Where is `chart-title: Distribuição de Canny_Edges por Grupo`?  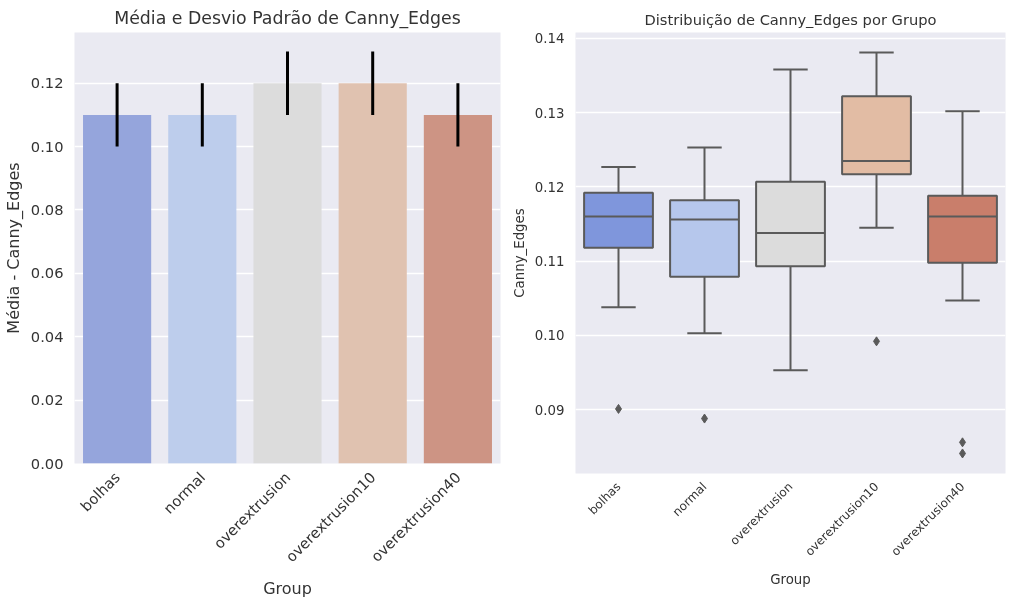 chart-title: Distribuição de Canny_Edges por Grupo is located at coordinates (790, 19).